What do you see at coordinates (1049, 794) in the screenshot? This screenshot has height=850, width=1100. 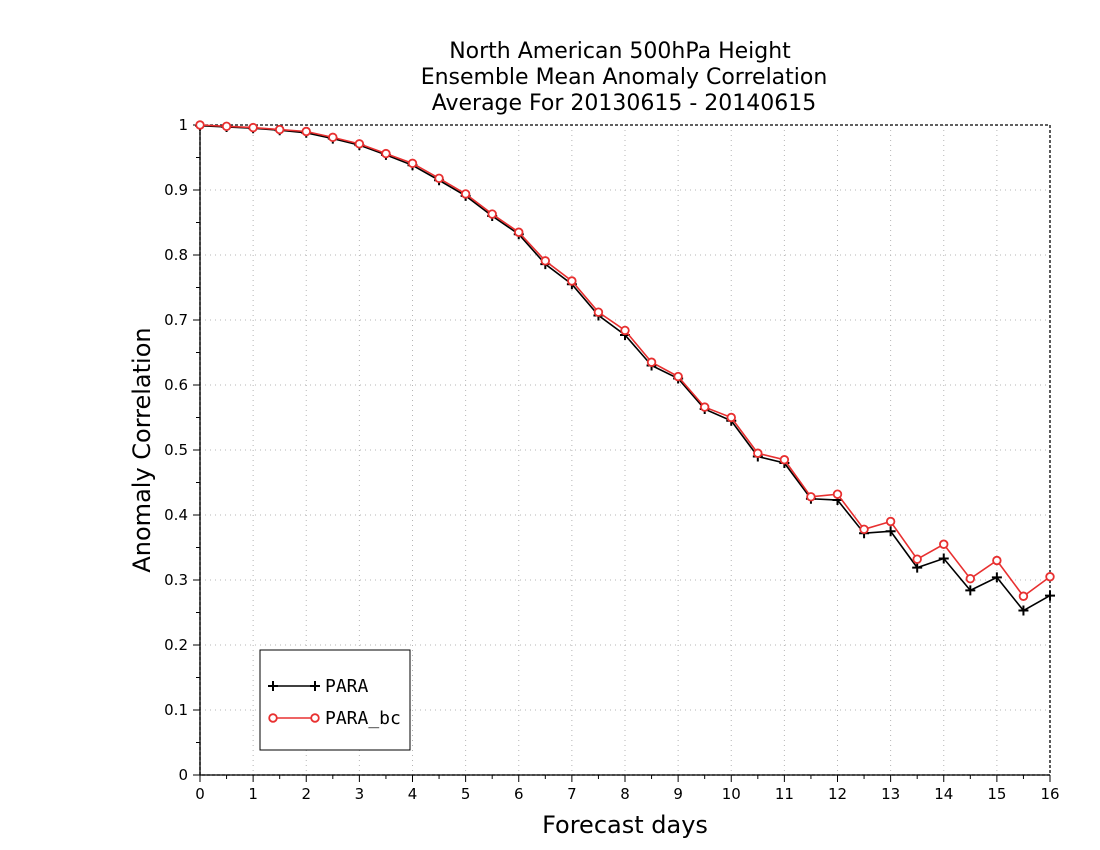 I see `x-tick-label: 16` at bounding box center [1049, 794].